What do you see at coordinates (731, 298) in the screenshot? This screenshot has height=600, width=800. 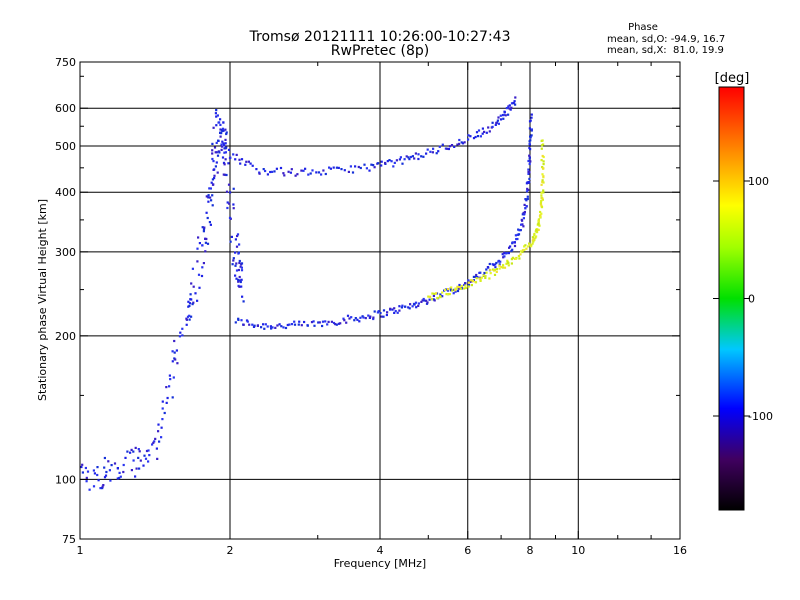 I see `colorbar-gradient` at bounding box center [731, 298].